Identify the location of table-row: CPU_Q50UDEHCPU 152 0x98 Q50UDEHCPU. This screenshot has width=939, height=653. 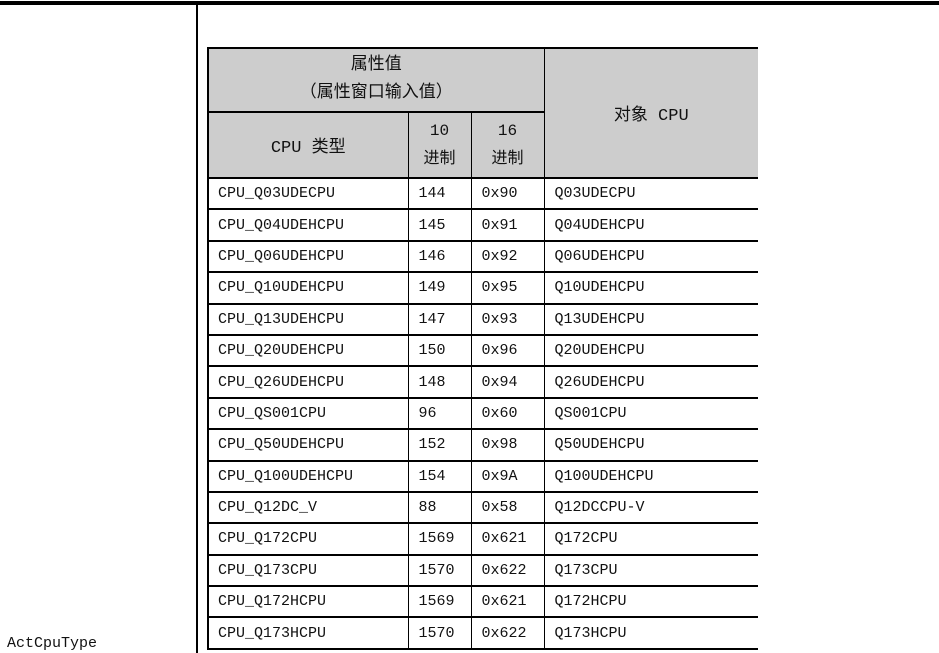
(483, 445).